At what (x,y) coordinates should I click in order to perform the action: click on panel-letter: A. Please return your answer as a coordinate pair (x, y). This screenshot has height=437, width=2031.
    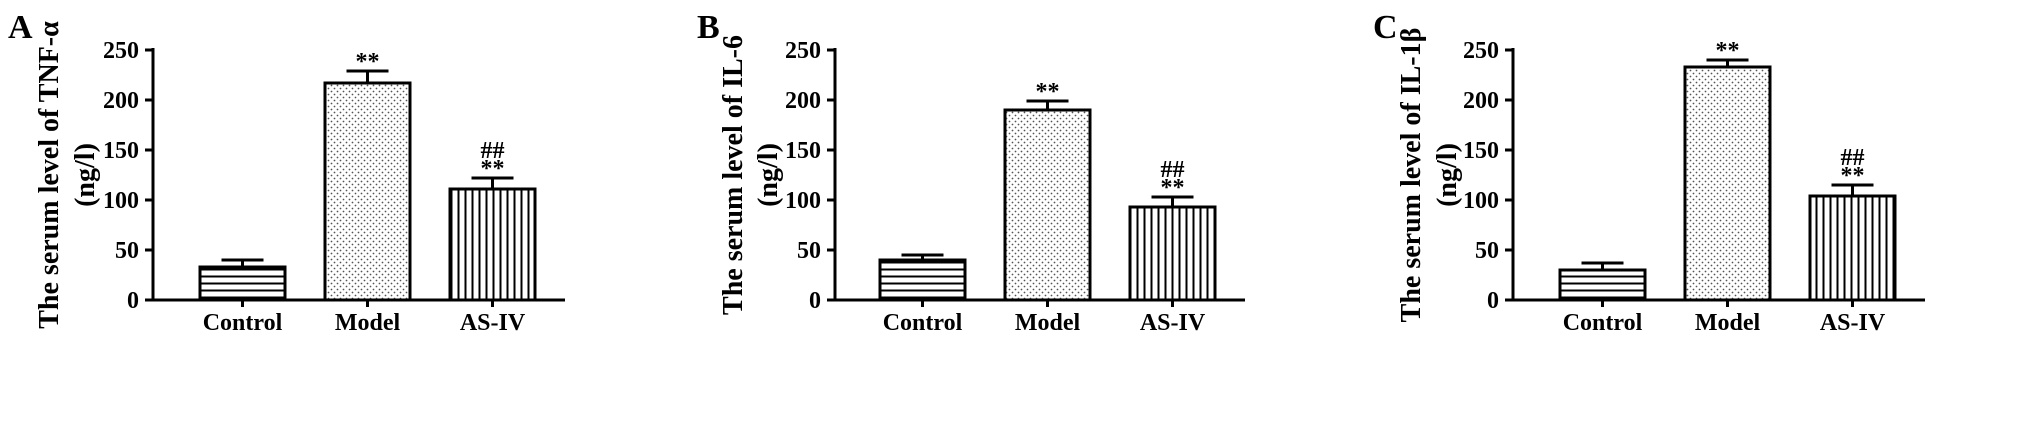
    Looking at the image, I should click on (20, 27).